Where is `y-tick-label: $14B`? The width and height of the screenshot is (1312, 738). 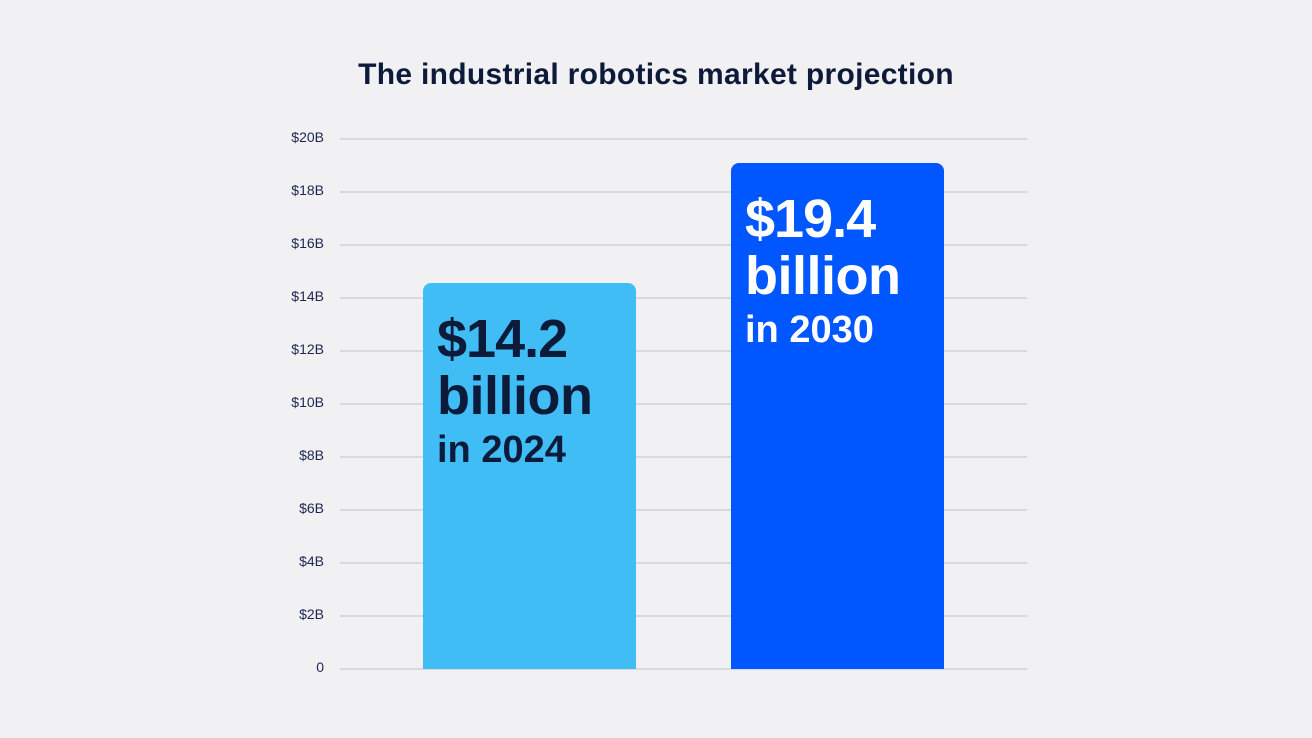 y-tick-label: $14B is located at coordinates (307, 296).